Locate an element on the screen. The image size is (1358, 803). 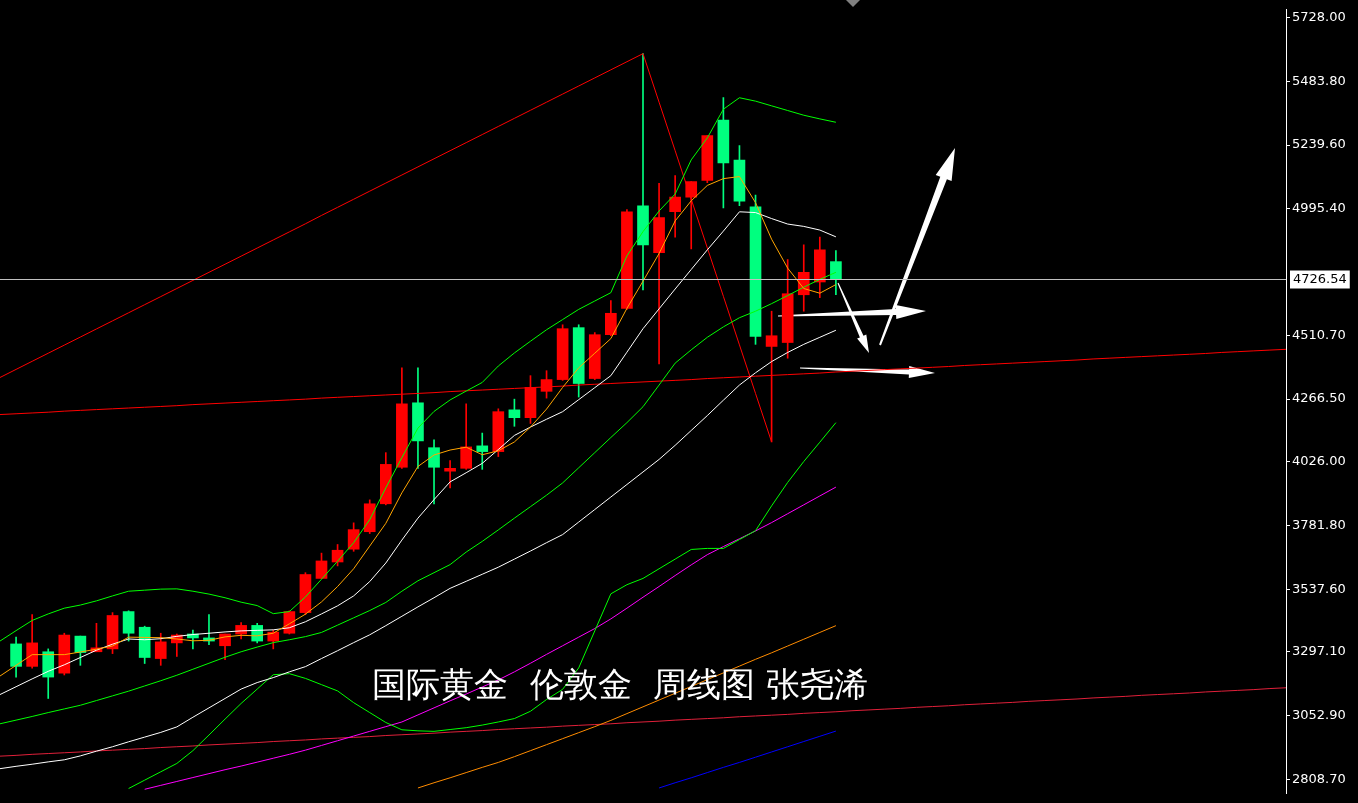
y-tick-label: 5483.80 is located at coordinates (1319, 80).